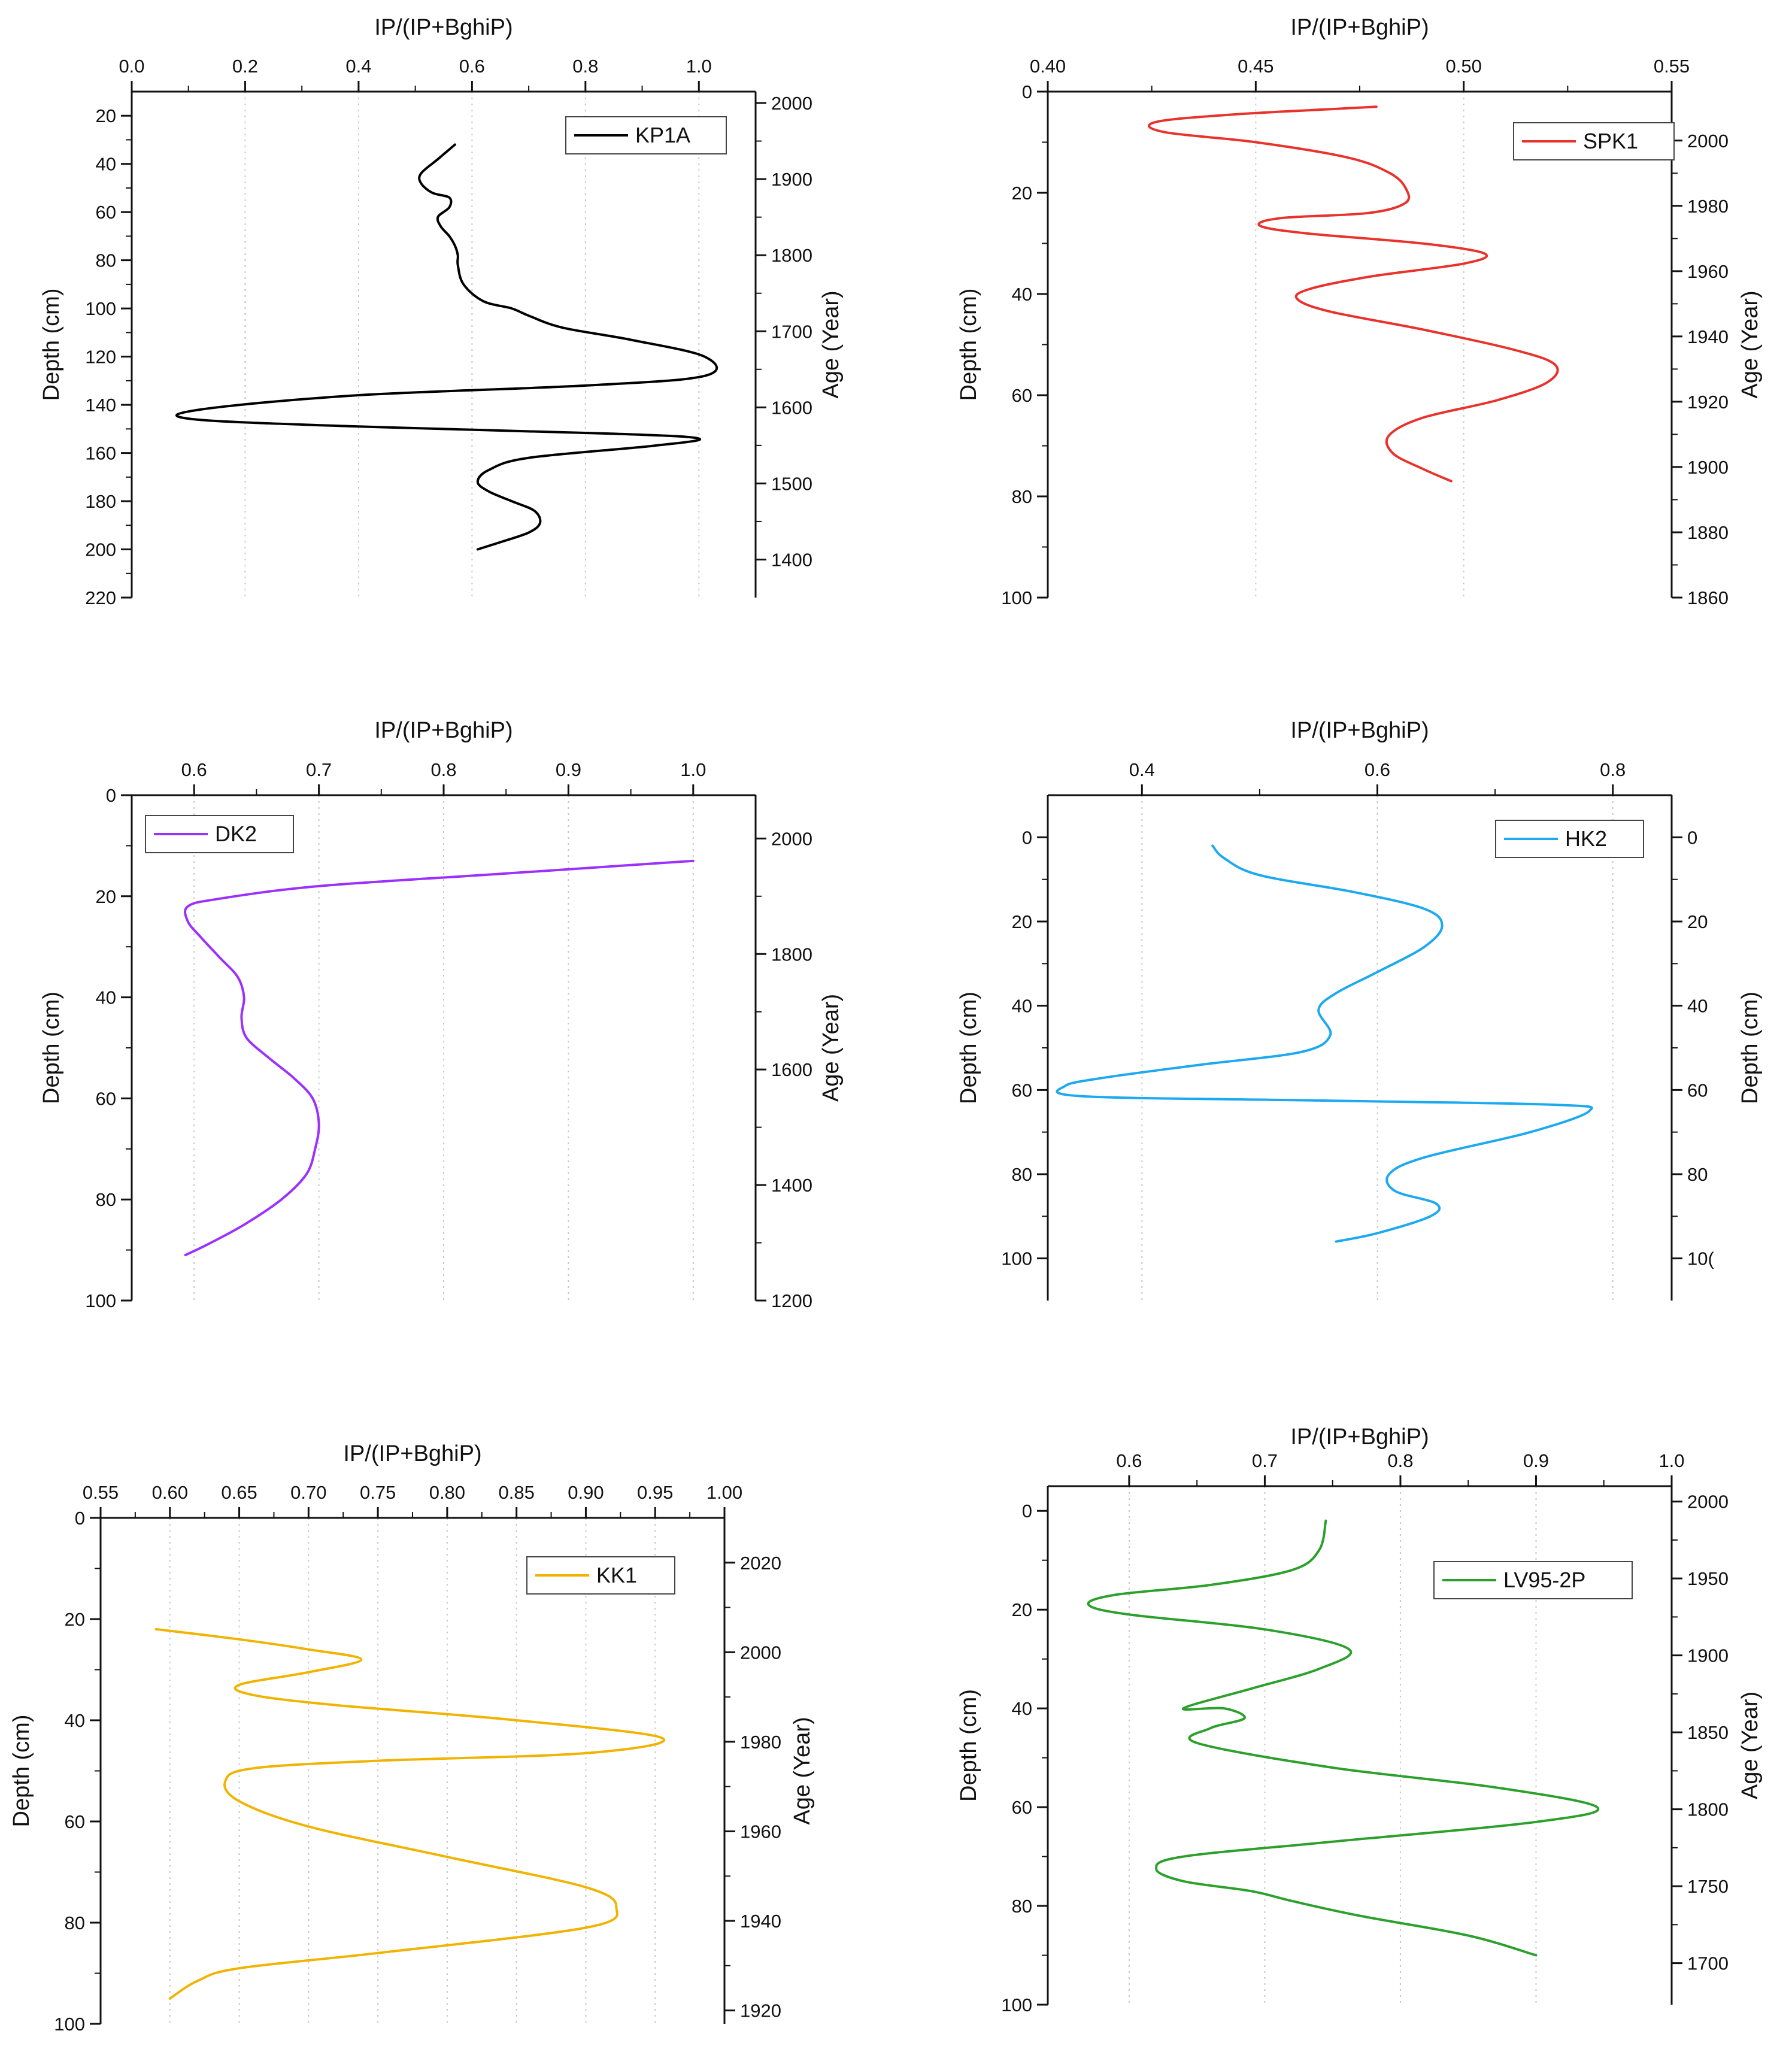  I want to click on series-line-spk1, so click(1353, 294).